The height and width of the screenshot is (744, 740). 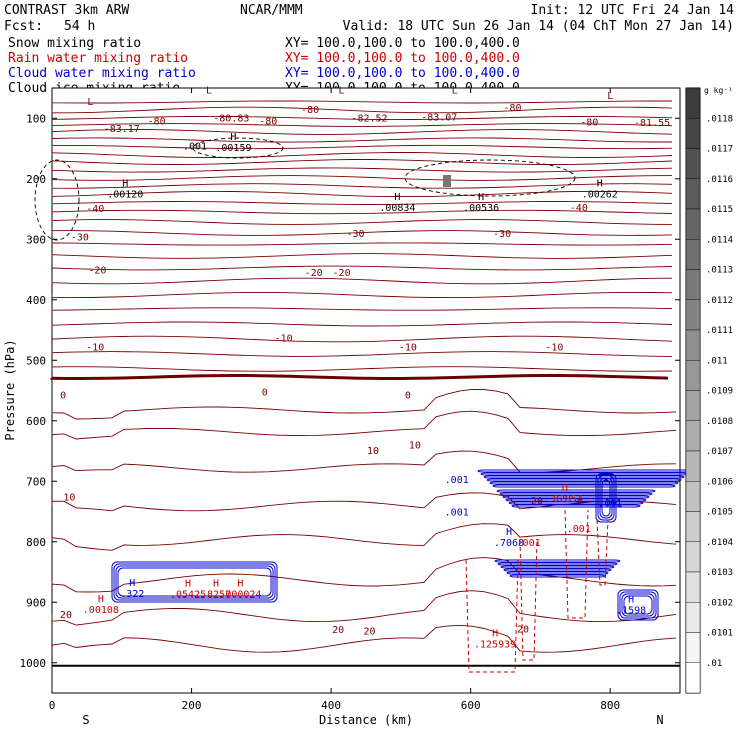 What do you see at coordinates (188, 594) in the screenshot?
I see `extremum-value: .05425` at bounding box center [188, 594].